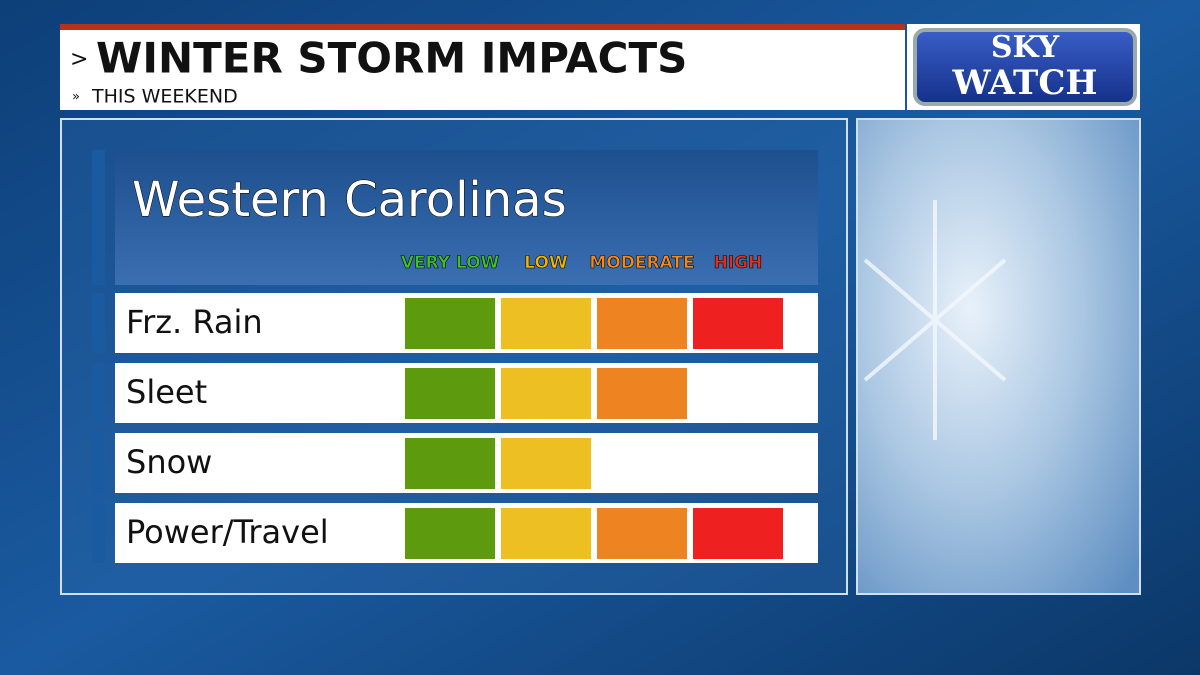 Image resolution: width=1200 pixels, height=675 pixels. I want to click on legend-label: MODERATE, so click(641, 263).